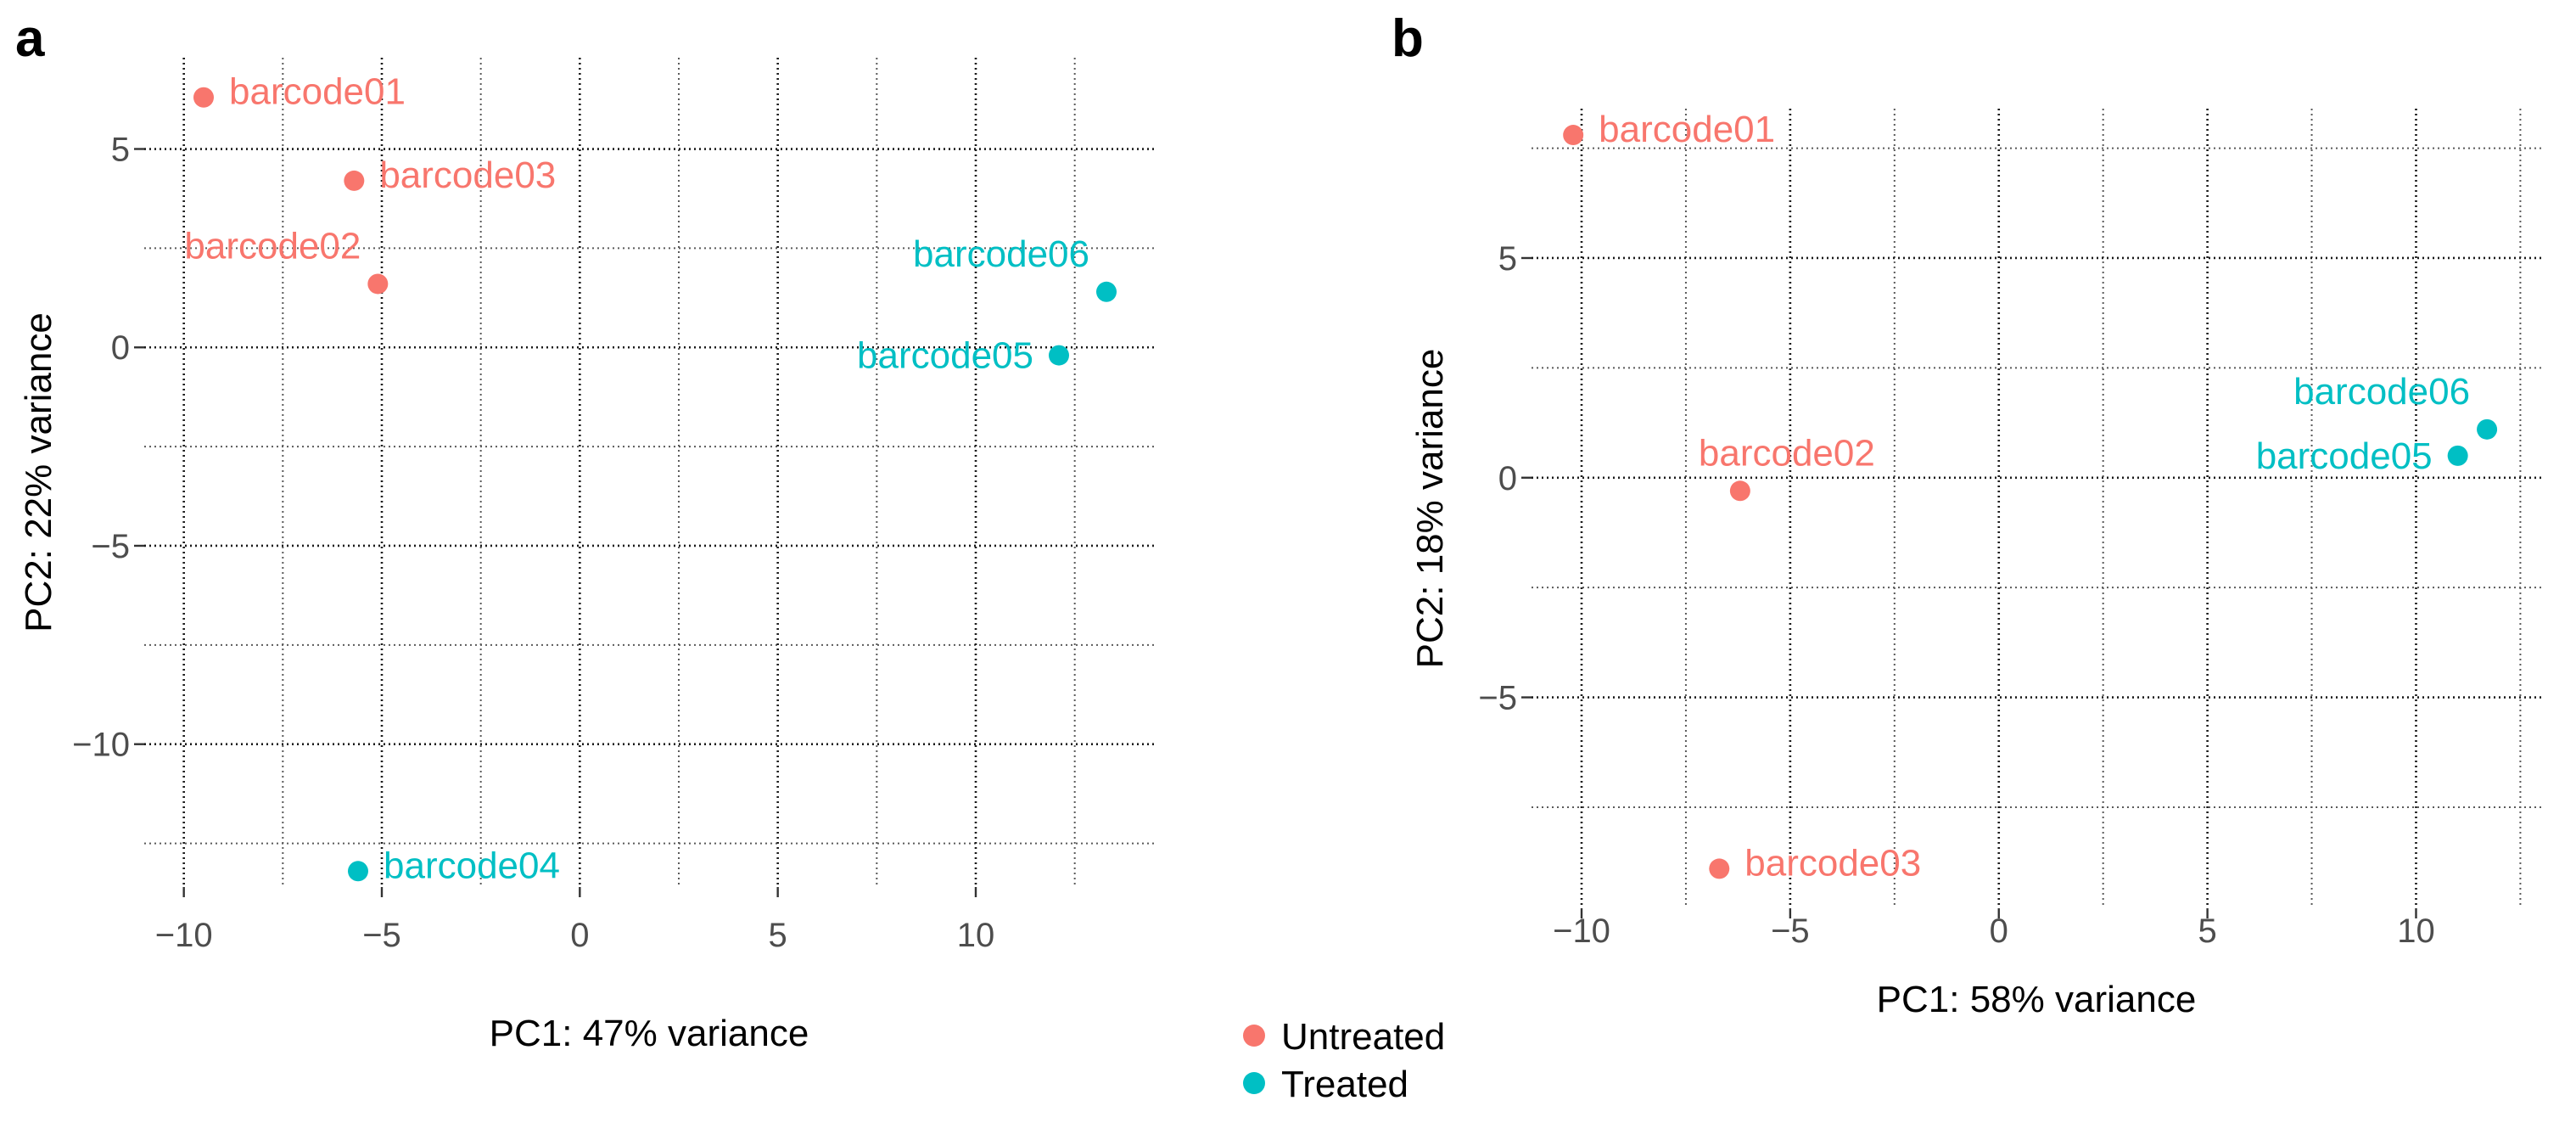 Image resolution: width=2576 pixels, height=1123 pixels. Describe the element at coordinates (1254, 1036) in the screenshot. I see `legend-key-untreated` at that location.